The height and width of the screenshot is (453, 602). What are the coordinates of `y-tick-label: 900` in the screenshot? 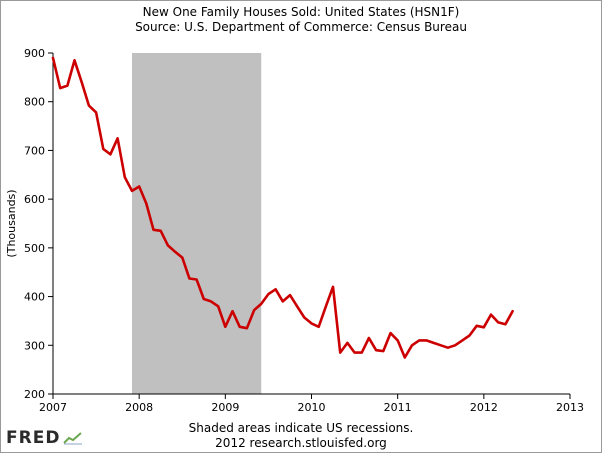 It's located at (34, 53).